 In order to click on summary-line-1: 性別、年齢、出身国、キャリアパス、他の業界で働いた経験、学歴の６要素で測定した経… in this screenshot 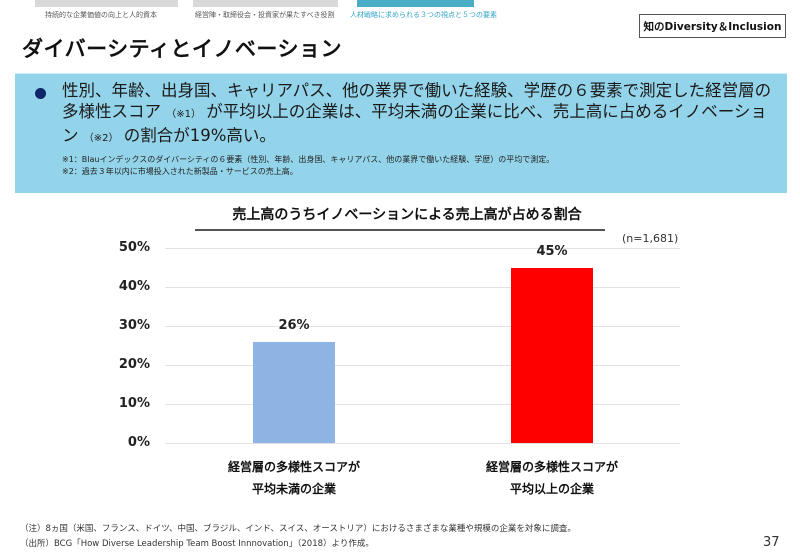, I will do `click(417, 90)`.